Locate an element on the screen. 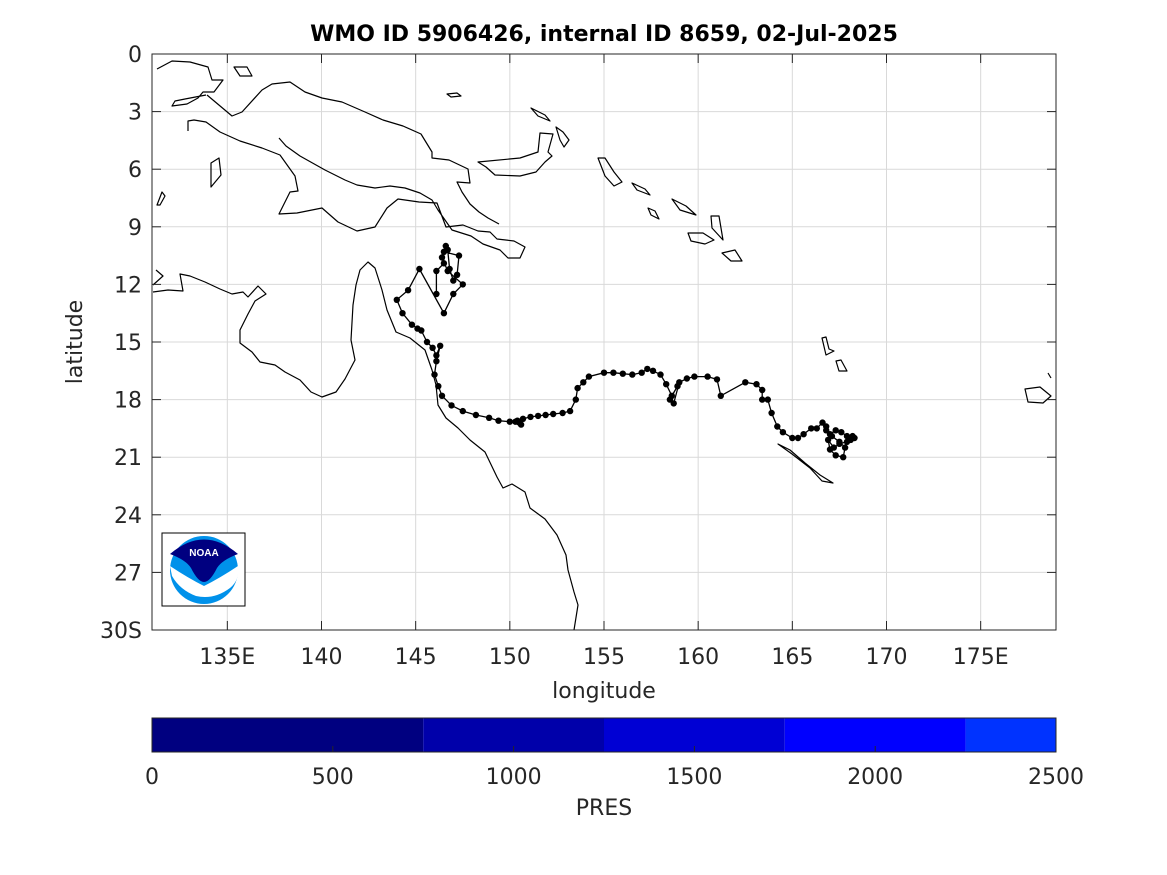 The image size is (1167, 875). colorbar-label: PRES is located at coordinates (604, 808).